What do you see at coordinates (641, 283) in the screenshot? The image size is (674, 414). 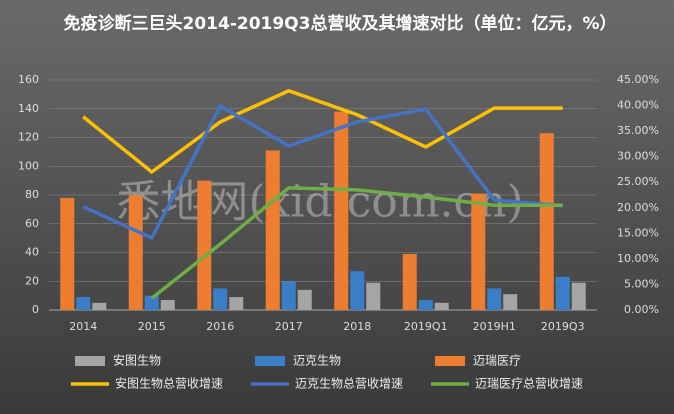 I see `y2-tick-label: 5.00%` at bounding box center [641, 283].